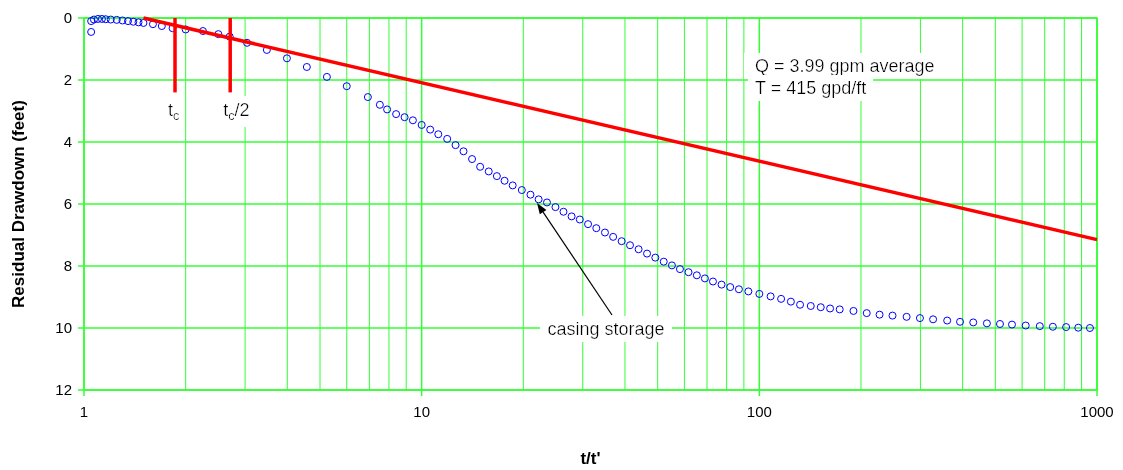 The width and height of the screenshot is (1123, 470). What do you see at coordinates (67, 203) in the screenshot?
I see `y-tick-label: 6` at bounding box center [67, 203].